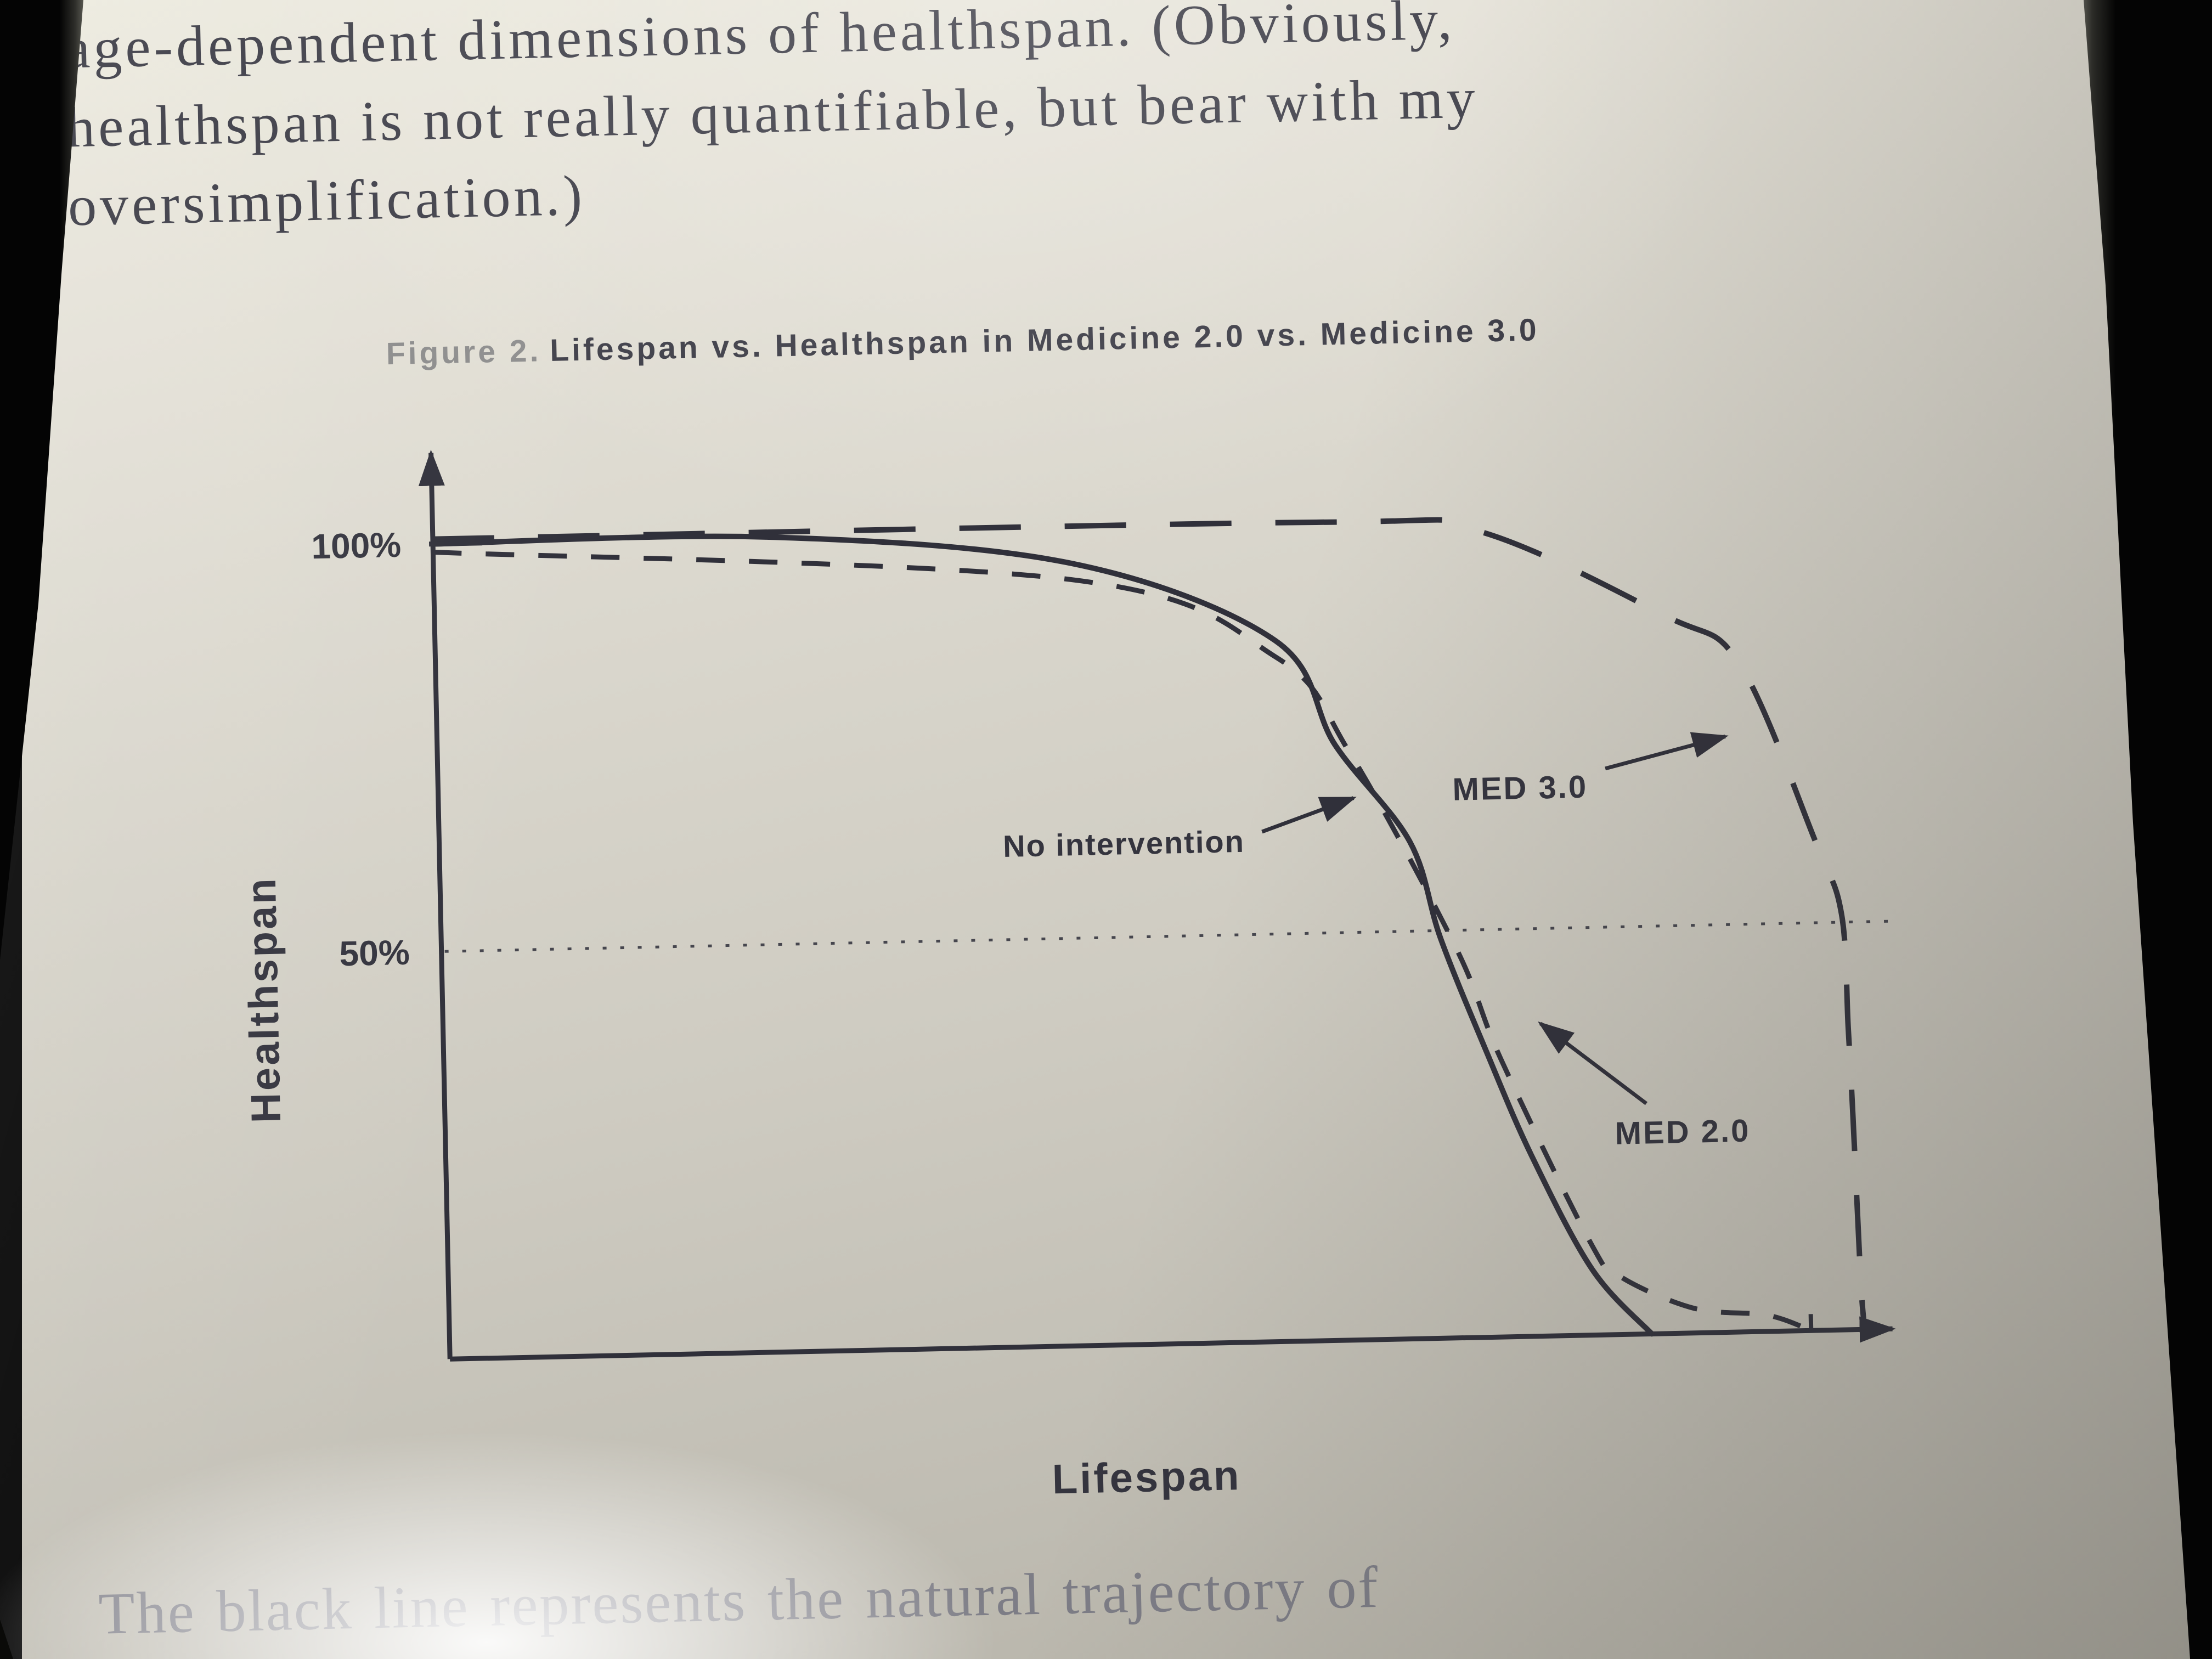 The width and height of the screenshot is (2212, 1659). I want to click on y-axis-label: Healthspan, so click(264, 1000).